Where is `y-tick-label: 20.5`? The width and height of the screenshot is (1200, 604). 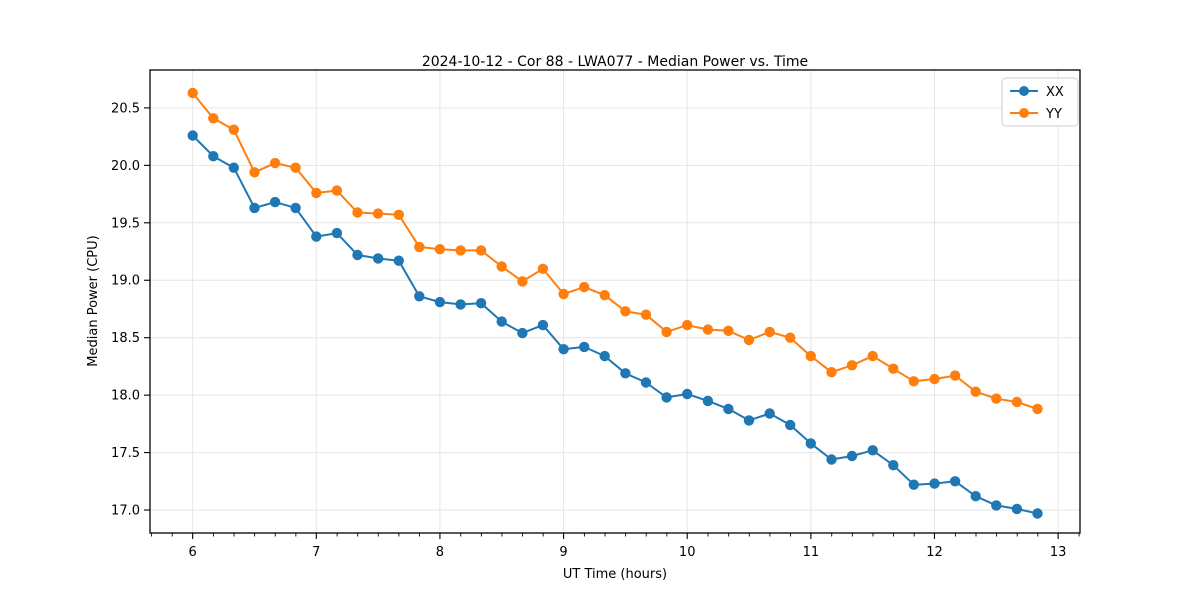
y-tick-label: 20.5 is located at coordinates (125, 108).